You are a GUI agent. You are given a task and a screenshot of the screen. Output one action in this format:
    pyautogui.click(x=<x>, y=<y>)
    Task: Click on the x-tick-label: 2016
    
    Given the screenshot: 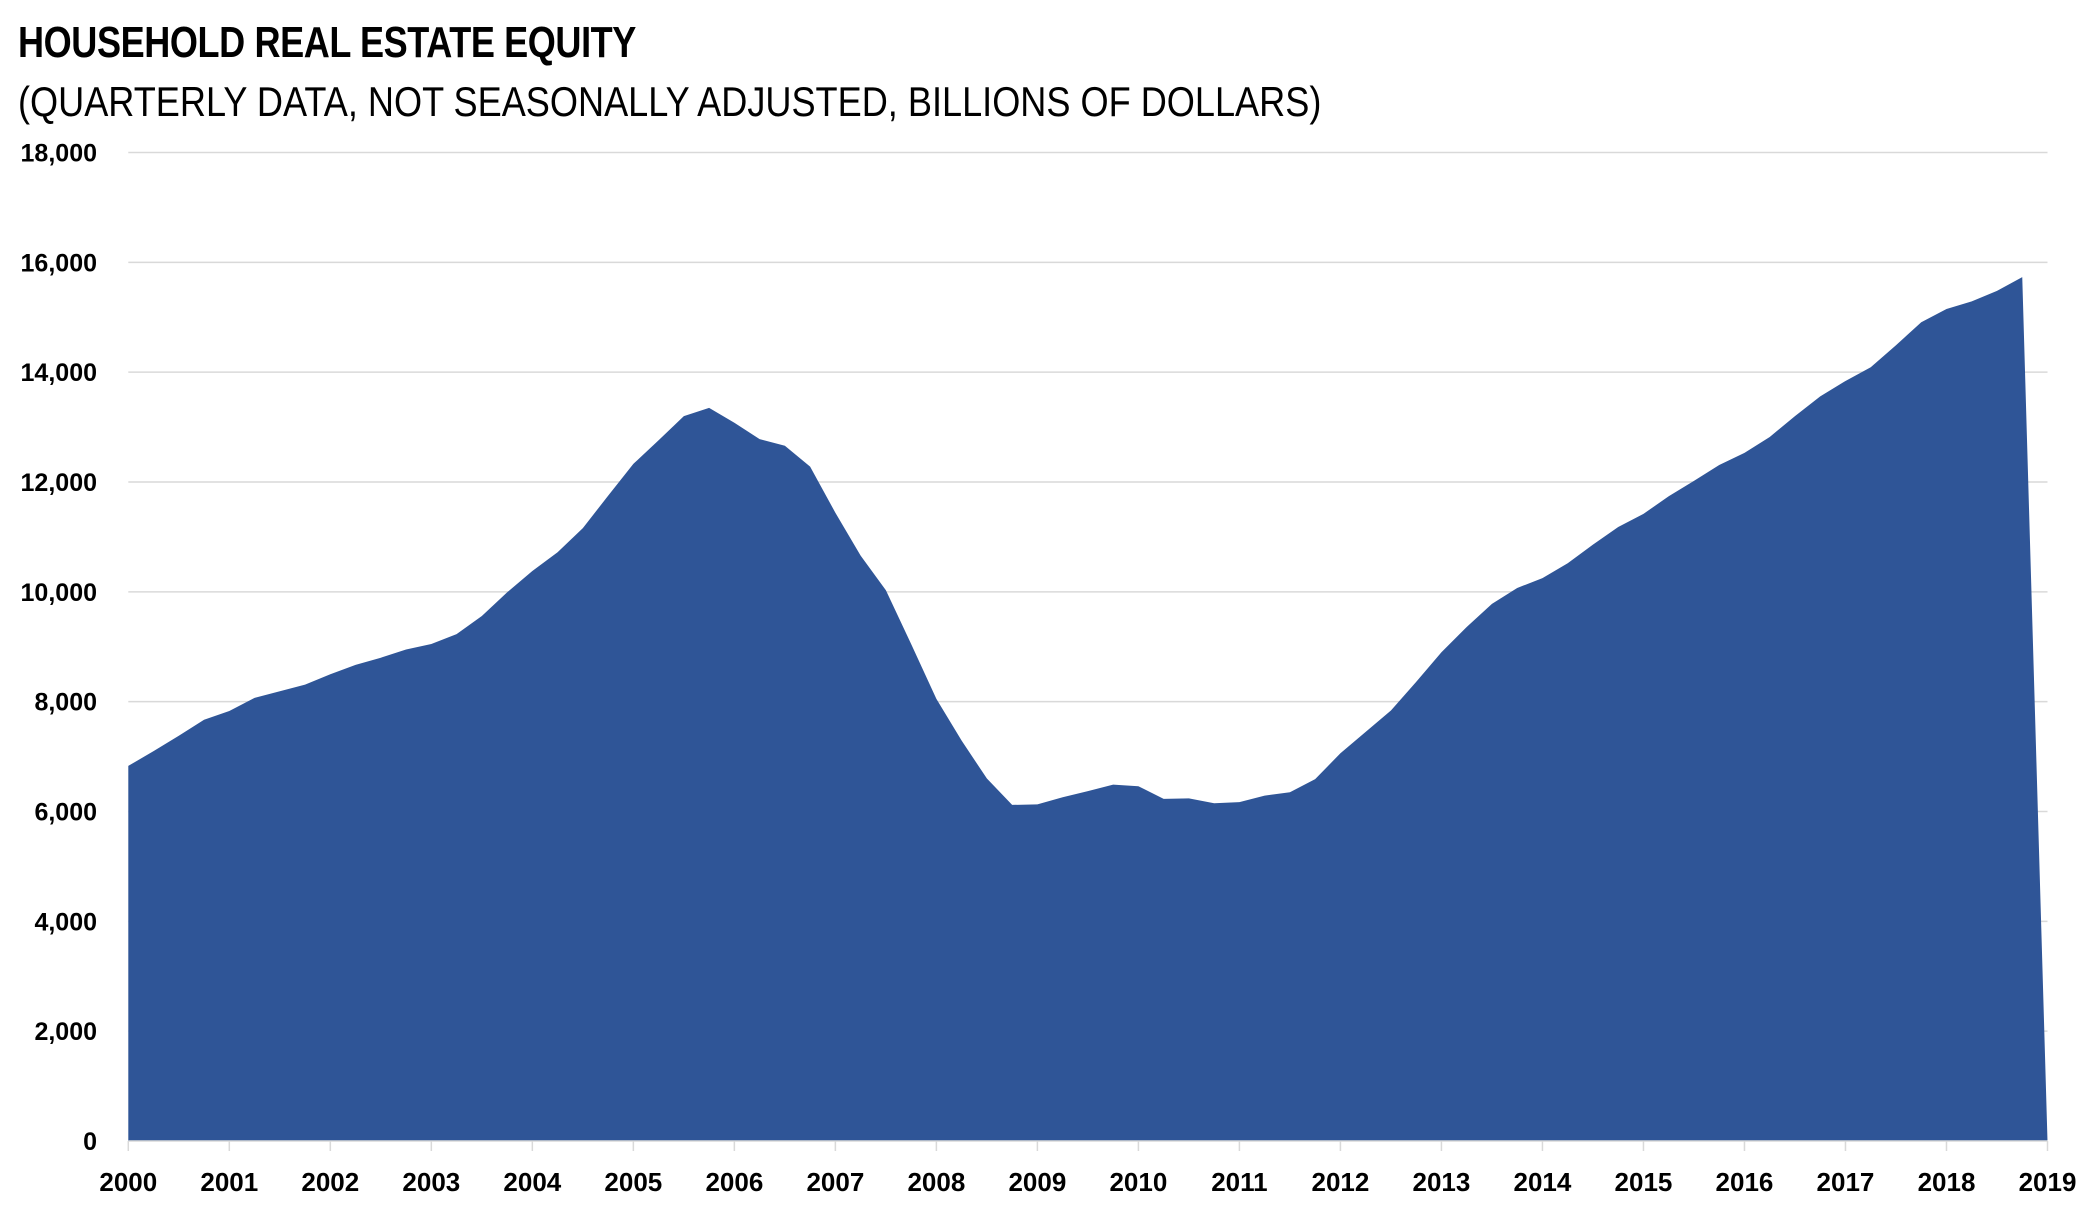 What is the action you would take?
    pyautogui.click(x=1745, y=1182)
    